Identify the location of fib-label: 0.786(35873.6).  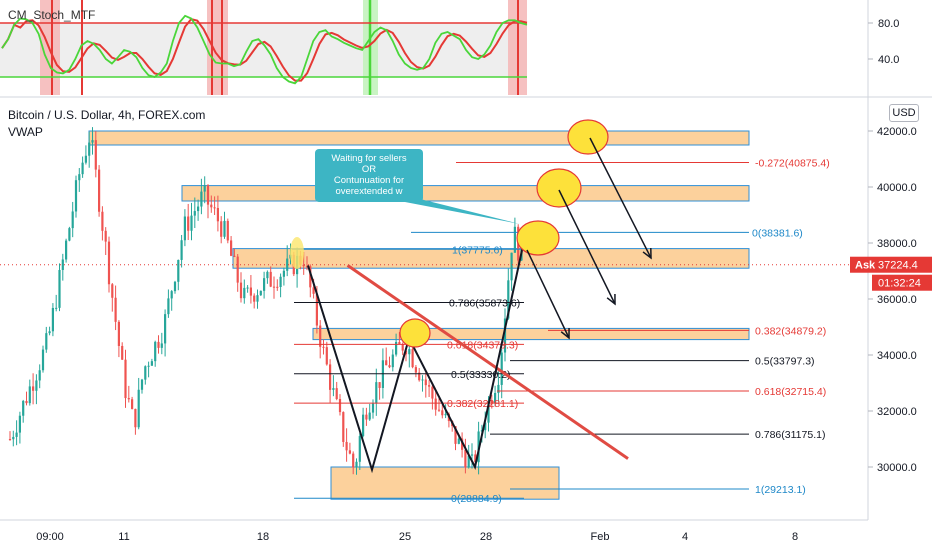
(484, 304).